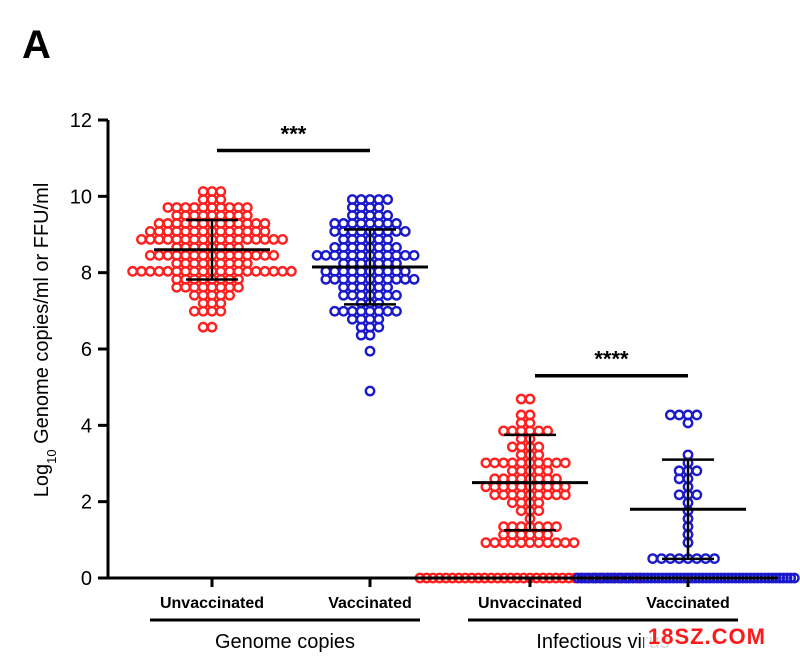  I want to click on y-tick-label: 4, so click(86, 426).